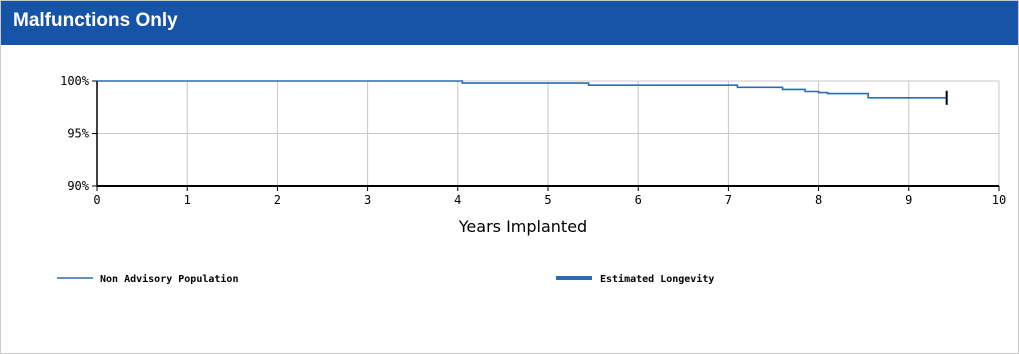 The height and width of the screenshot is (354, 1019). Describe the element at coordinates (728, 200) in the screenshot. I see `x-tick-label: 7` at that location.